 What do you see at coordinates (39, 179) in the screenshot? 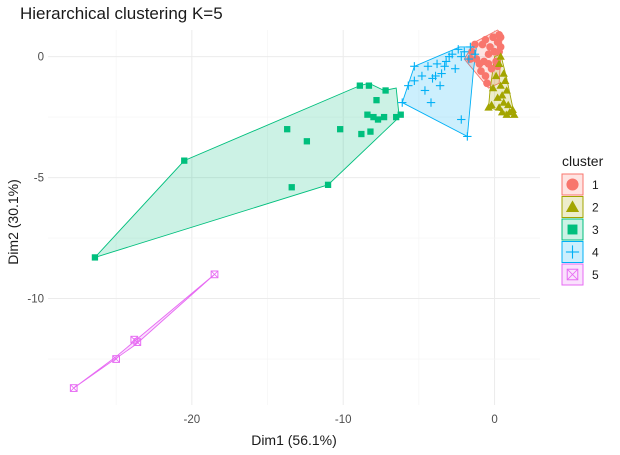
I see `y-tick-label: -5` at bounding box center [39, 179].